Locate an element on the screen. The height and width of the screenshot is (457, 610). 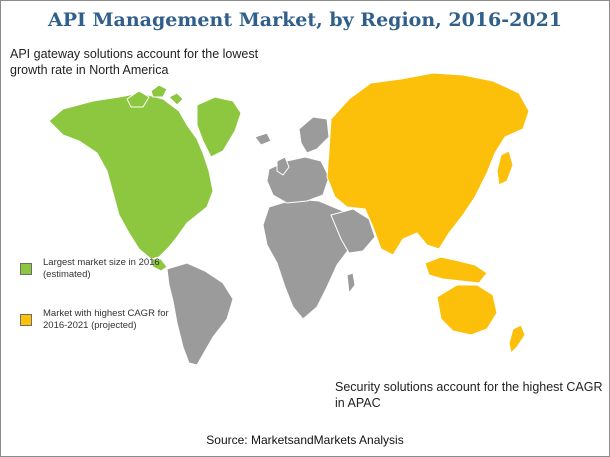
madagascar is located at coordinates (351, 283).